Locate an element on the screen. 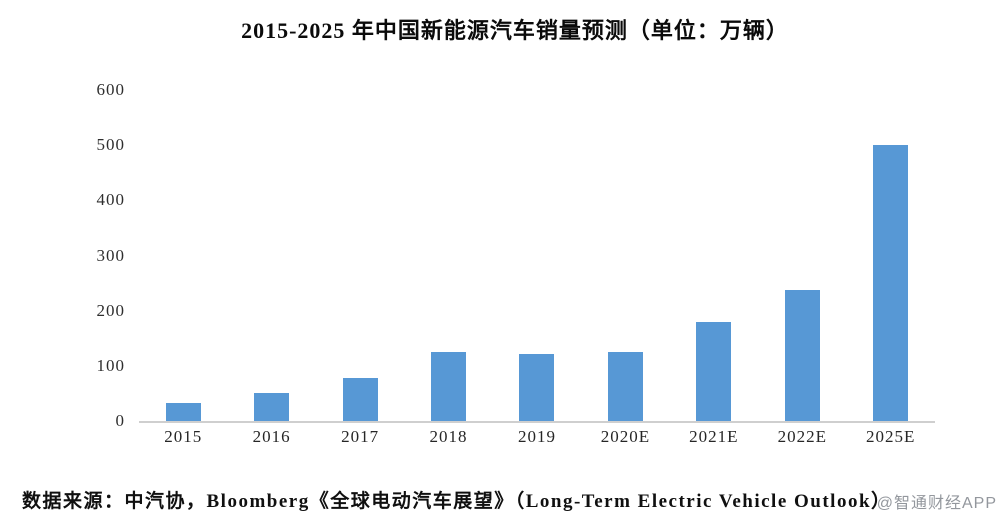 This screenshot has height=516, width=1000. bar-2016 is located at coordinates (272, 406).